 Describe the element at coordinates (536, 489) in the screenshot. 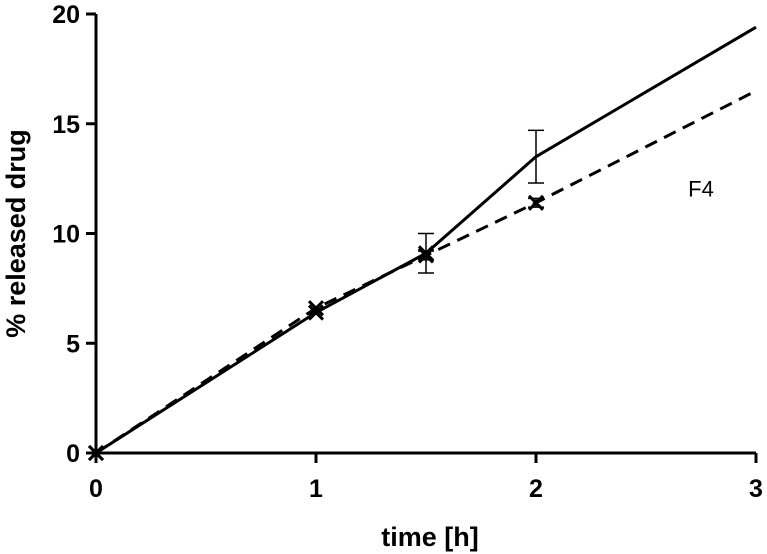

I see `x-tick-label: 2` at that location.